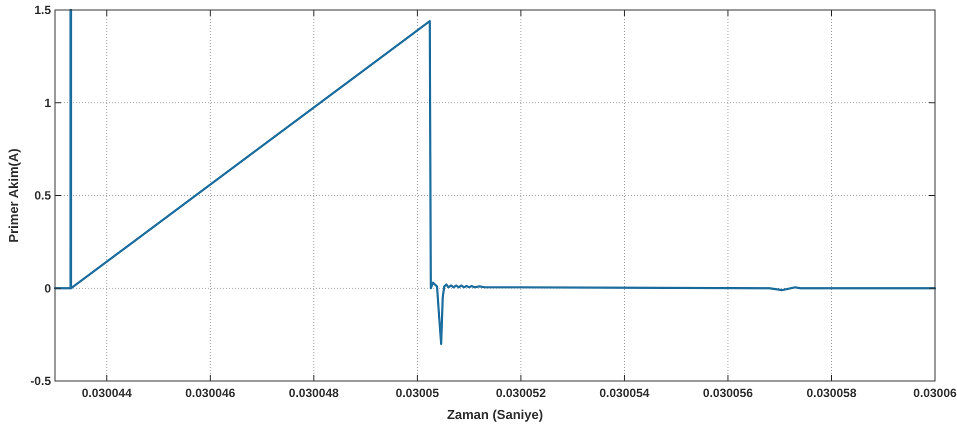 Image resolution: width=957 pixels, height=427 pixels. What do you see at coordinates (48, 103) in the screenshot?
I see `y-tick-label: 1` at bounding box center [48, 103].